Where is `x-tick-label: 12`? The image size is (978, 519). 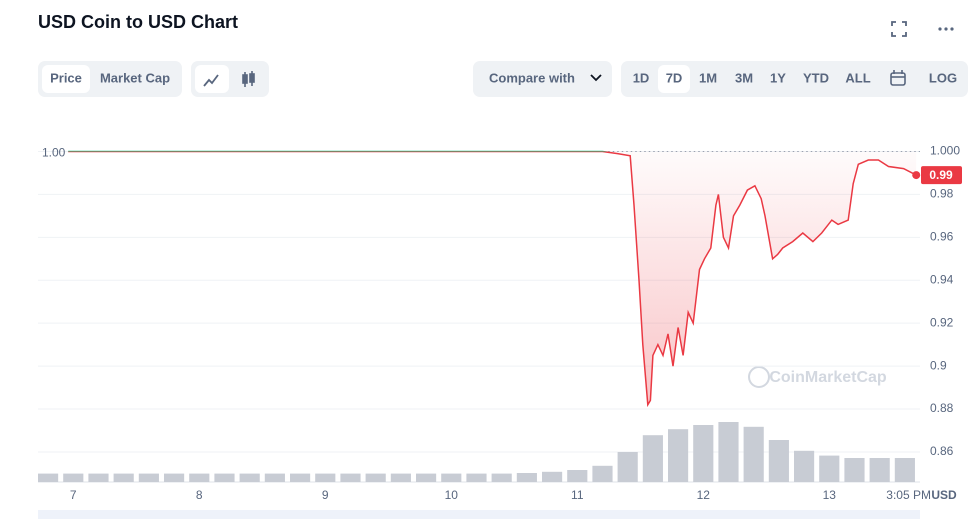
x-tick-label: 12 is located at coordinates (704, 495).